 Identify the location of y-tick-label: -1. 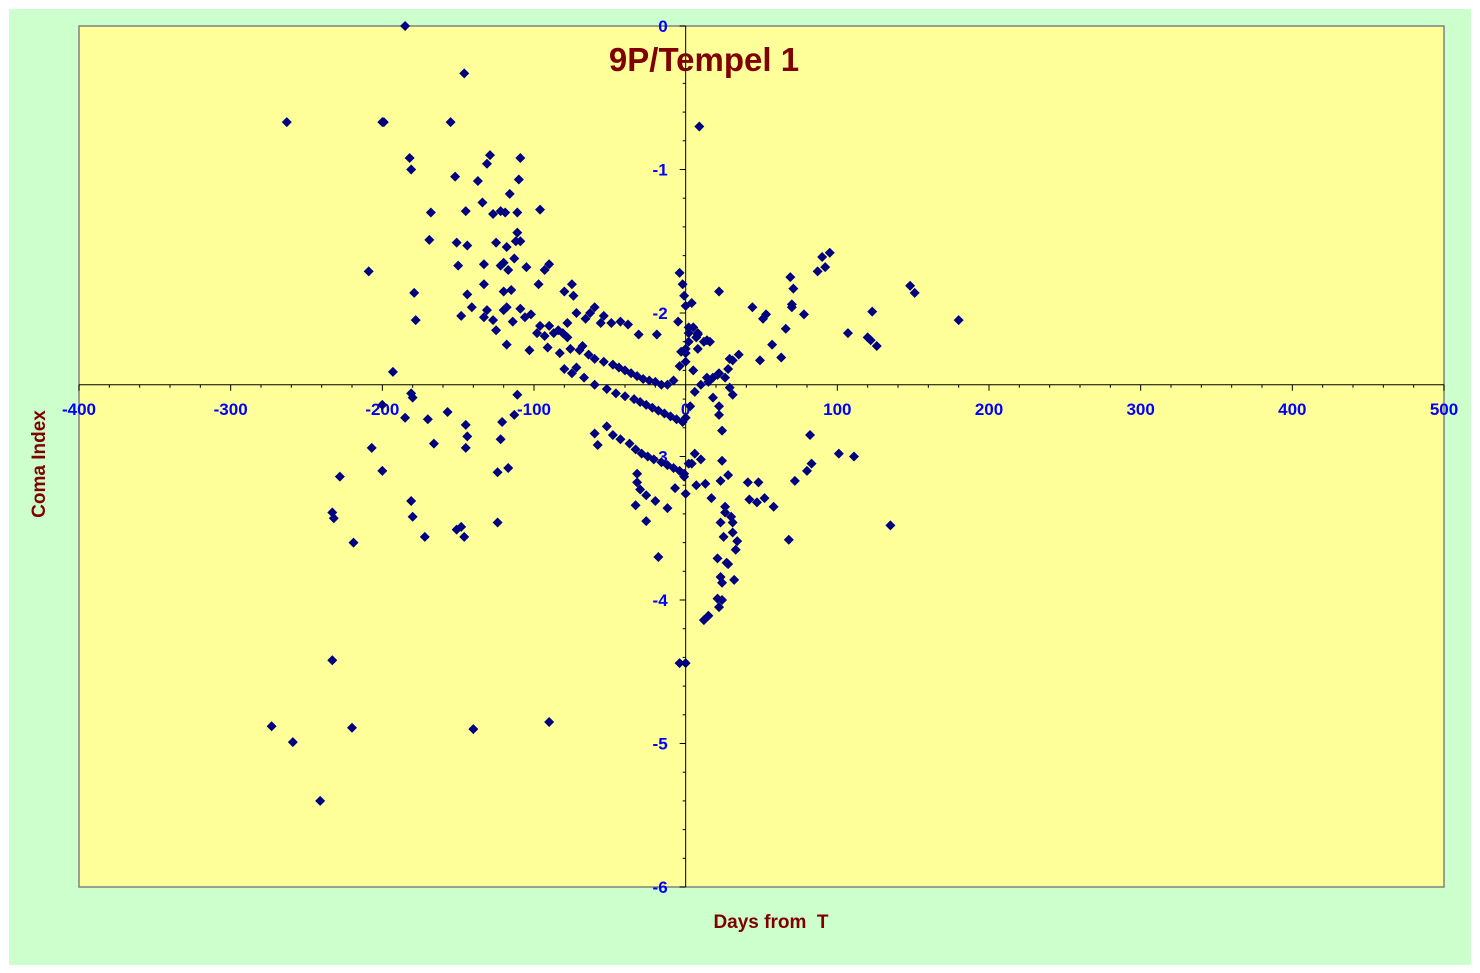
(660, 170).